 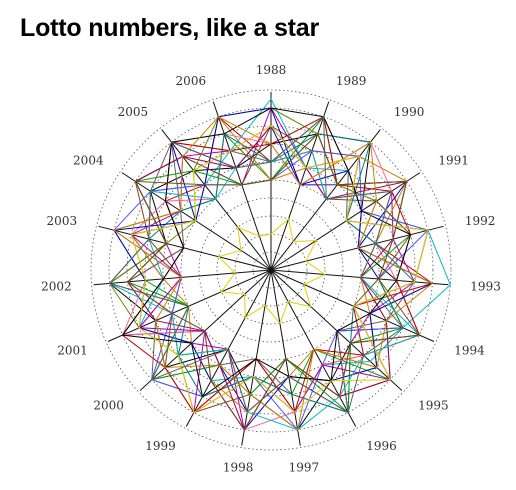 What do you see at coordinates (238, 467) in the screenshot?
I see `axis-label-1998: 1998` at bounding box center [238, 467].